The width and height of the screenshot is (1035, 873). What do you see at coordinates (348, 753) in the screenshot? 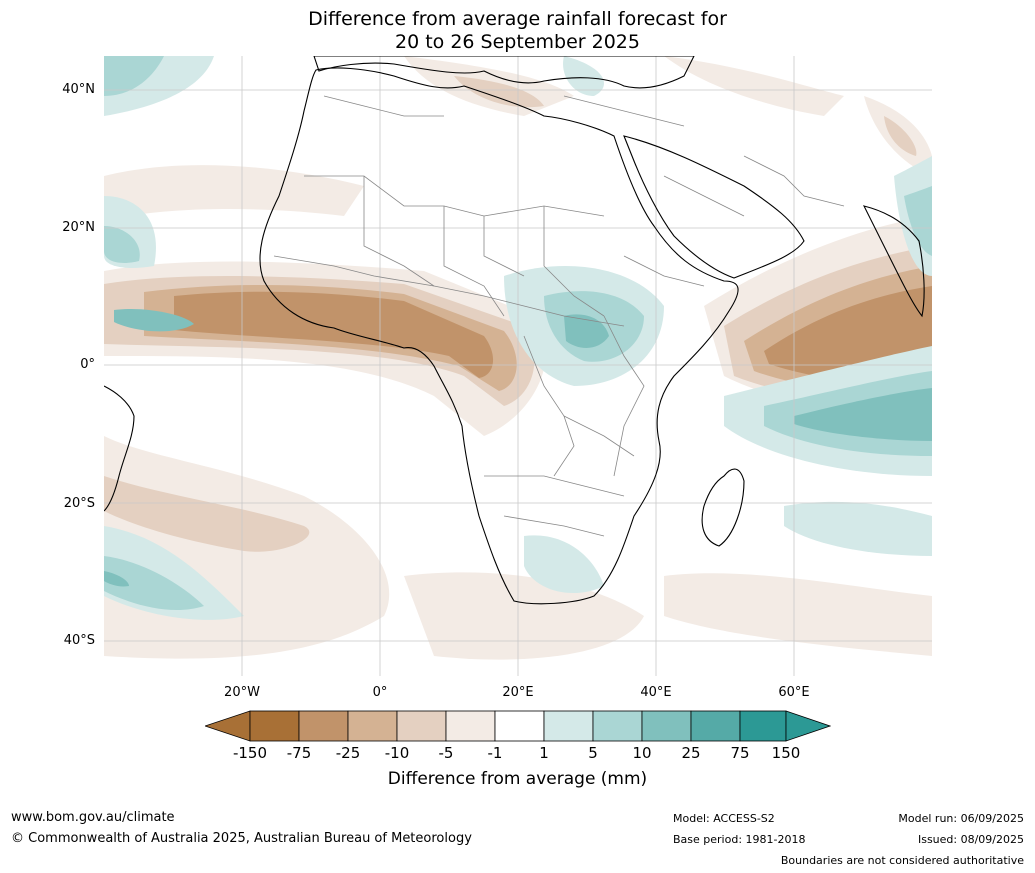
I see `colorbar-tick: -25` at bounding box center [348, 753].